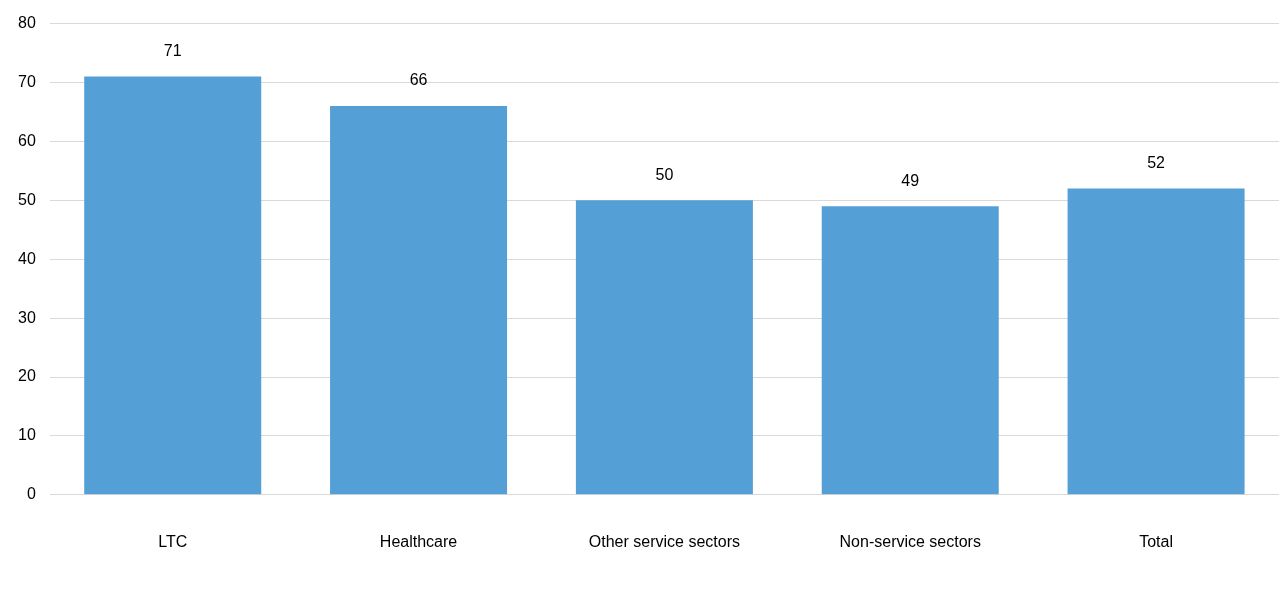  Describe the element at coordinates (27, 435) in the screenshot. I see `y-tick-label: 10` at that location.